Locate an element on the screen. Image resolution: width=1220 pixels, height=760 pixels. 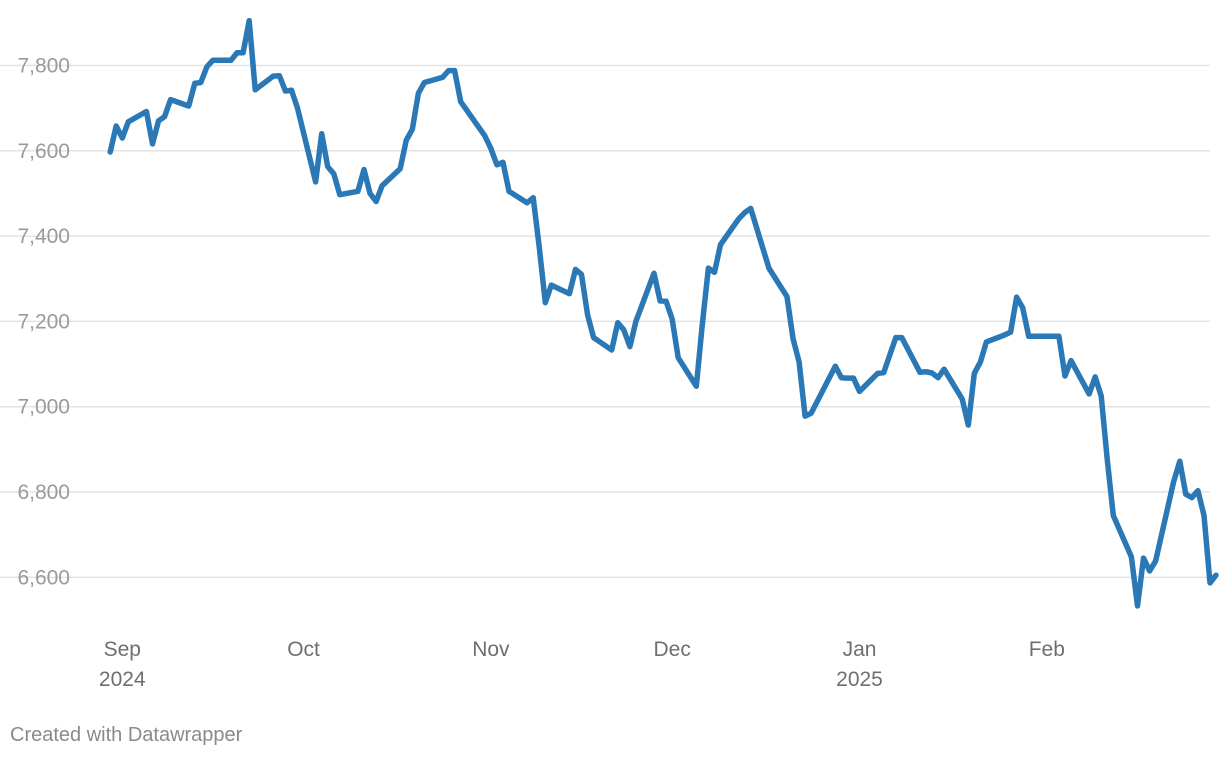
x-tick-label: Jan is located at coordinates (860, 649).